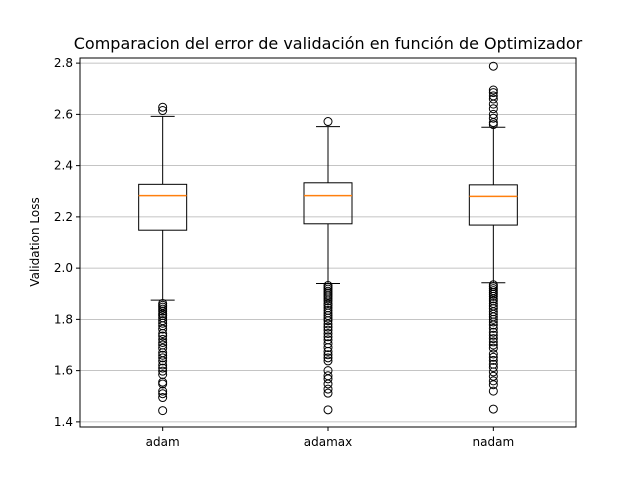 This screenshot has width=640, height=480. What do you see at coordinates (63, 166) in the screenshot?
I see `y-tick-label: 2.4` at bounding box center [63, 166].